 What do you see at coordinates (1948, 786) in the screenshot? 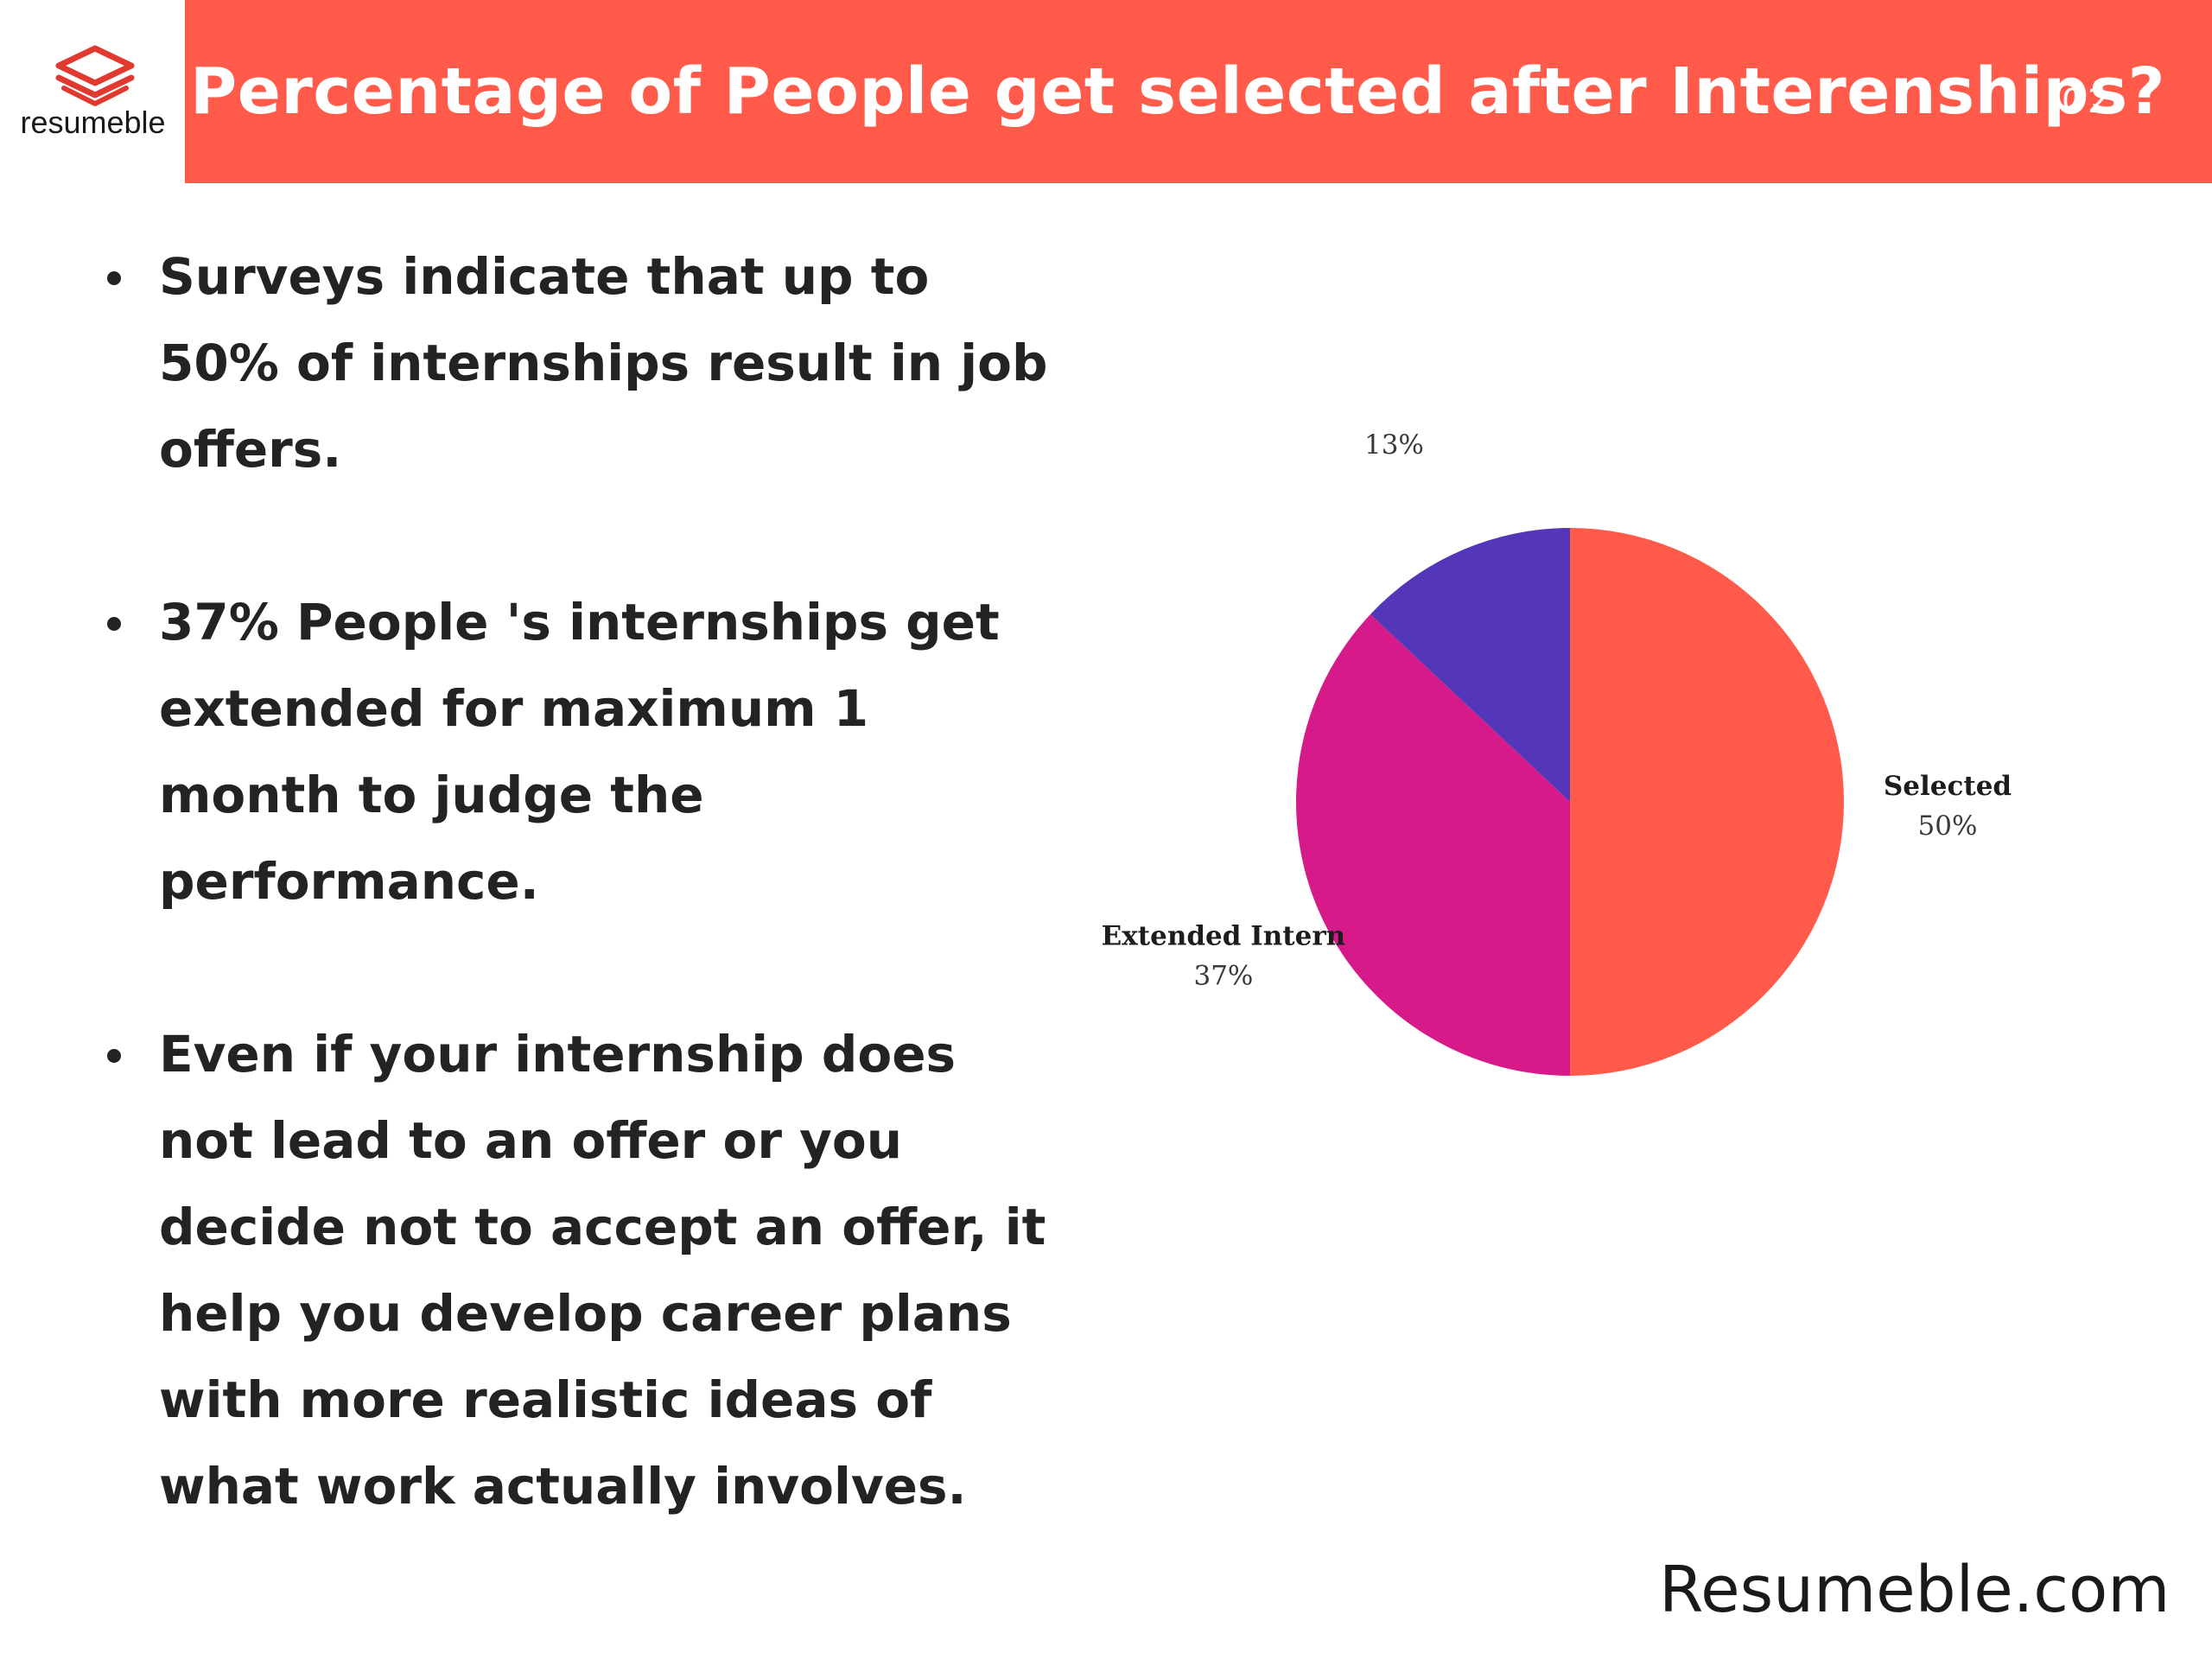
I see `slice-label: Selected` at bounding box center [1948, 786].